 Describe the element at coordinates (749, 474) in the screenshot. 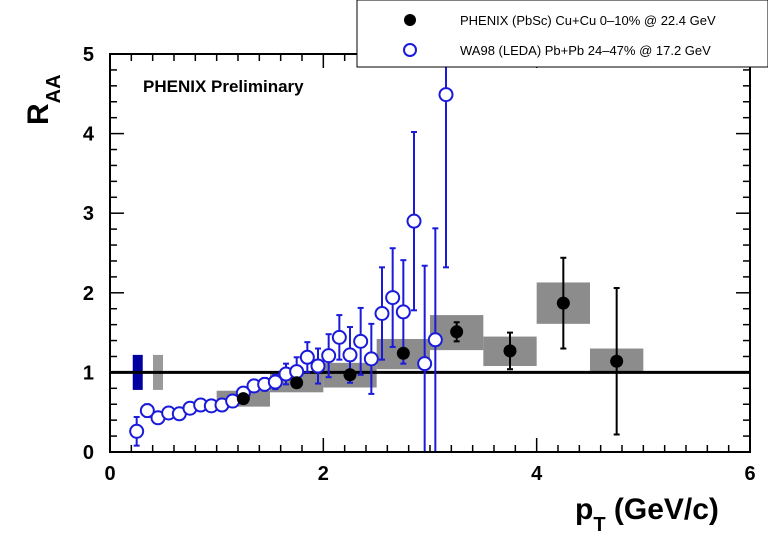

I see `x-tick-label: 6` at that location.